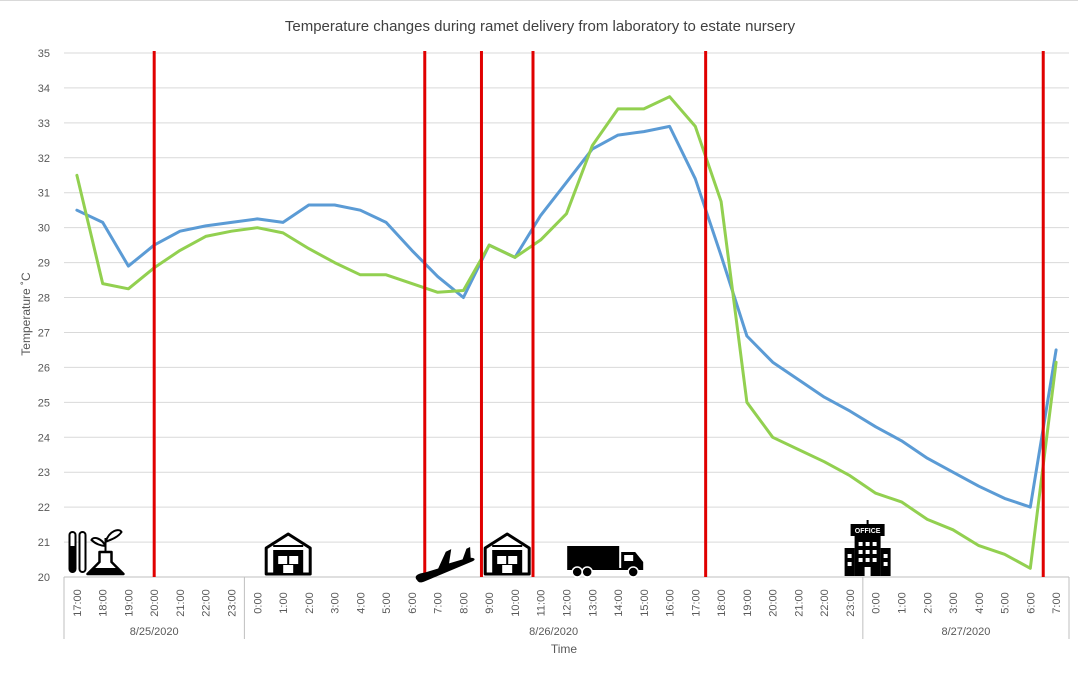 The image size is (1078, 674). Describe the element at coordinates (542, 603) in the screenshot. I see `x-tick-label: 11:00` at that location.